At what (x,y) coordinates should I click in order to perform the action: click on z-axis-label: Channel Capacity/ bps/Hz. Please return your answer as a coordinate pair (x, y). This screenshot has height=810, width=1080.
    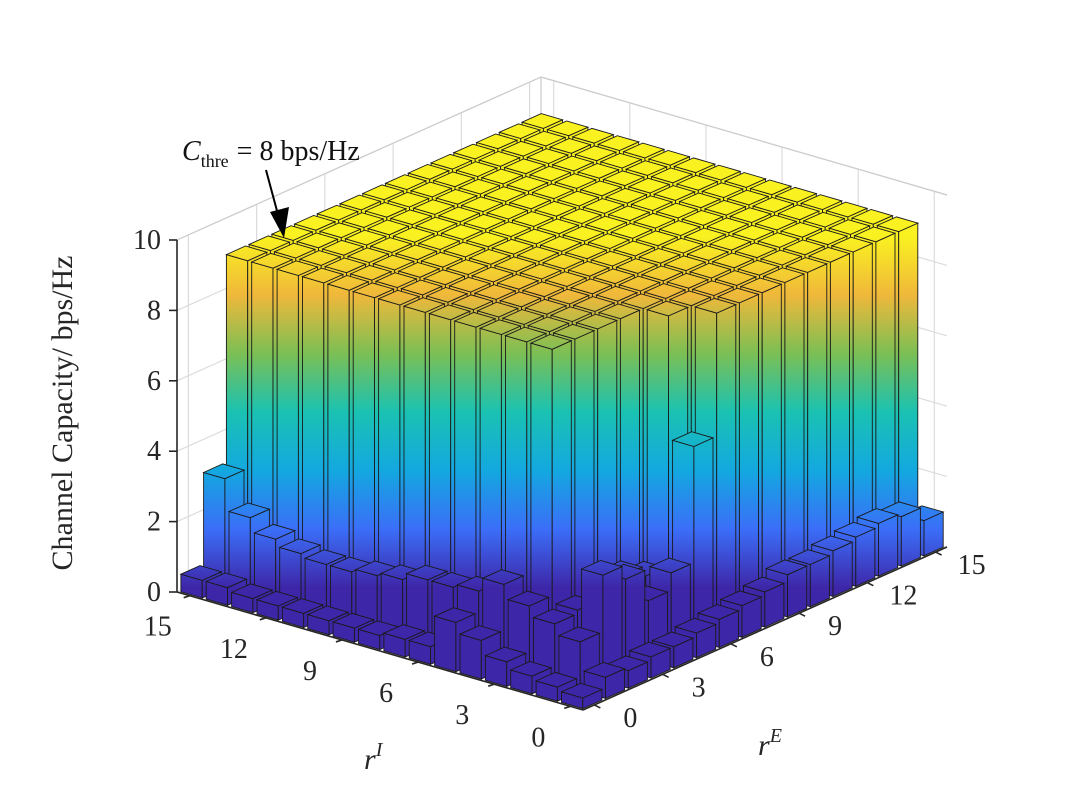
    Looking at the image, I should click on (62, 413).